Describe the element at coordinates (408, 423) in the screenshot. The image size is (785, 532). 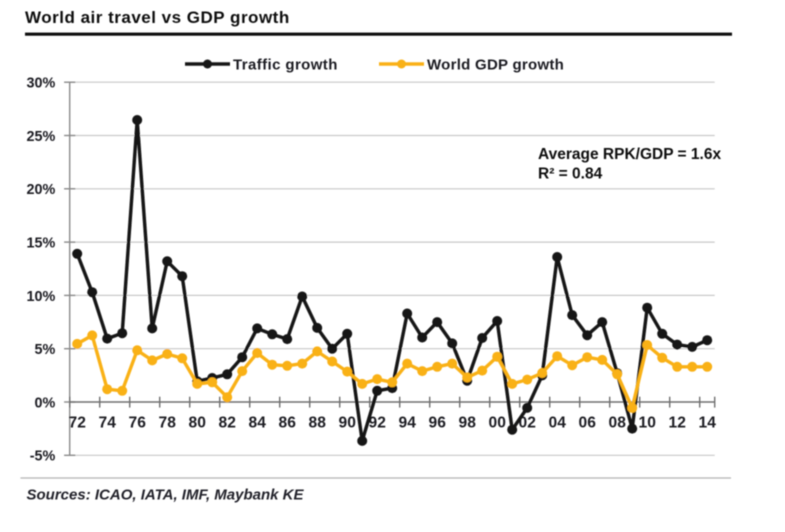
I see `svg-text: 94` at that location.